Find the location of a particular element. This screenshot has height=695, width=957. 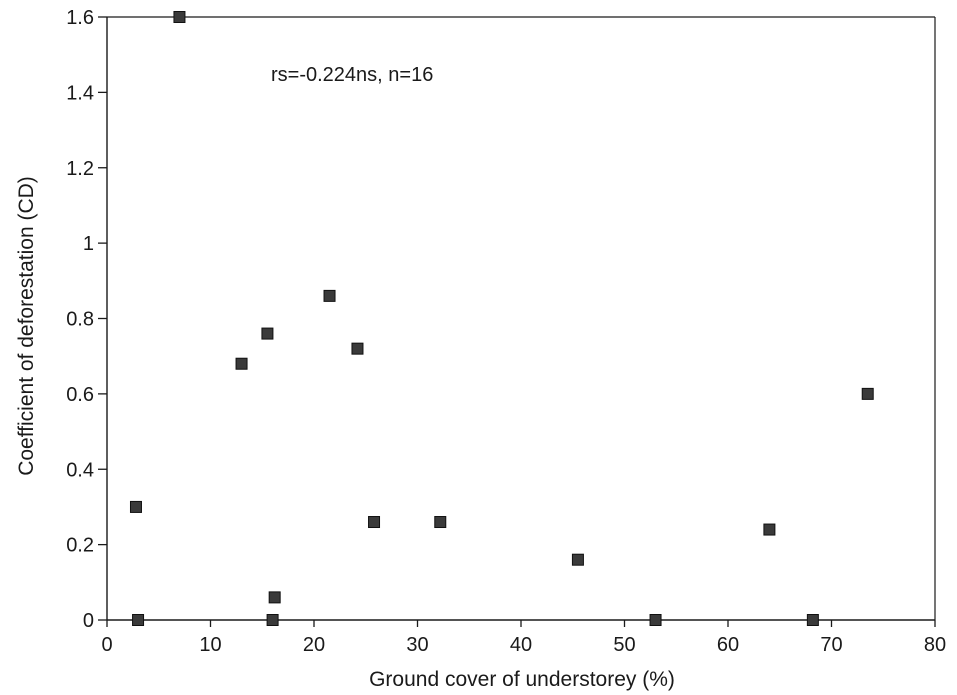

y-tick-label: 1 is located at coordinates (88, 244).